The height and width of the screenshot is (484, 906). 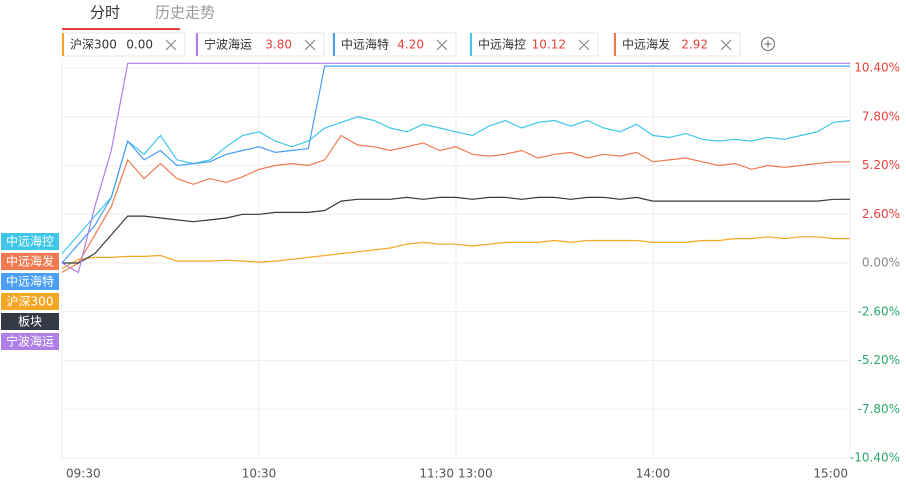 What do you see at coordinates (83, 474) in the screenshot?
I see `x-tick-label: 09:30` at bounding box center [83, 474].